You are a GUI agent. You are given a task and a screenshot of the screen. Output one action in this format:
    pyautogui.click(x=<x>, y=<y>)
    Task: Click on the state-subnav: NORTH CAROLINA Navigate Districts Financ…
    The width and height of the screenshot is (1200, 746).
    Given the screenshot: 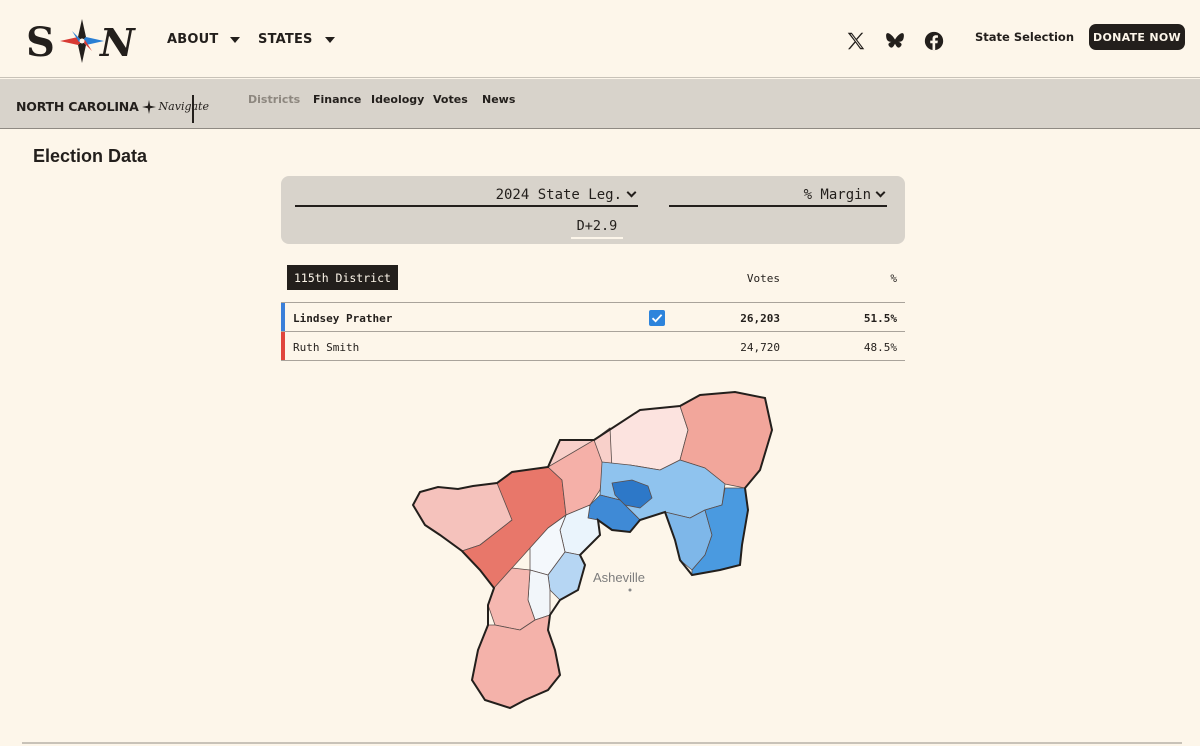 What is the action you would take?
    pyautogui.click(x=600, y=104)
    